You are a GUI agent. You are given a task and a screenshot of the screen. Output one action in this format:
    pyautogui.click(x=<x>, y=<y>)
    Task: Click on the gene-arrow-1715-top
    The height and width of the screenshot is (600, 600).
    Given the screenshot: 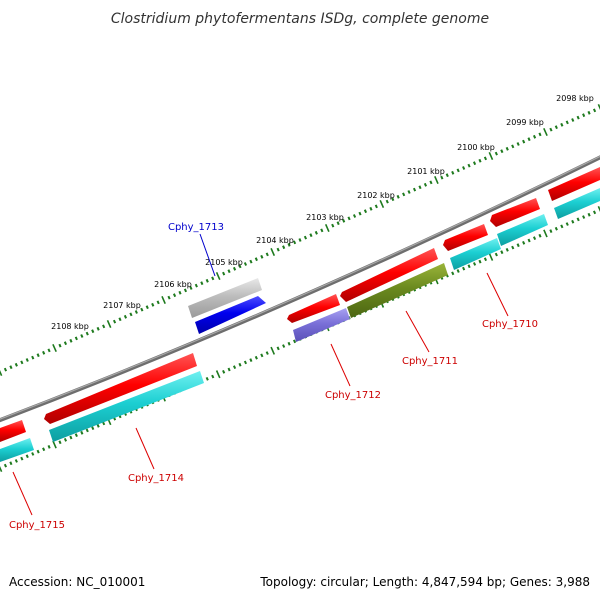 What is the action you would take?
    pyautogui.click(x=13, y=431)
    